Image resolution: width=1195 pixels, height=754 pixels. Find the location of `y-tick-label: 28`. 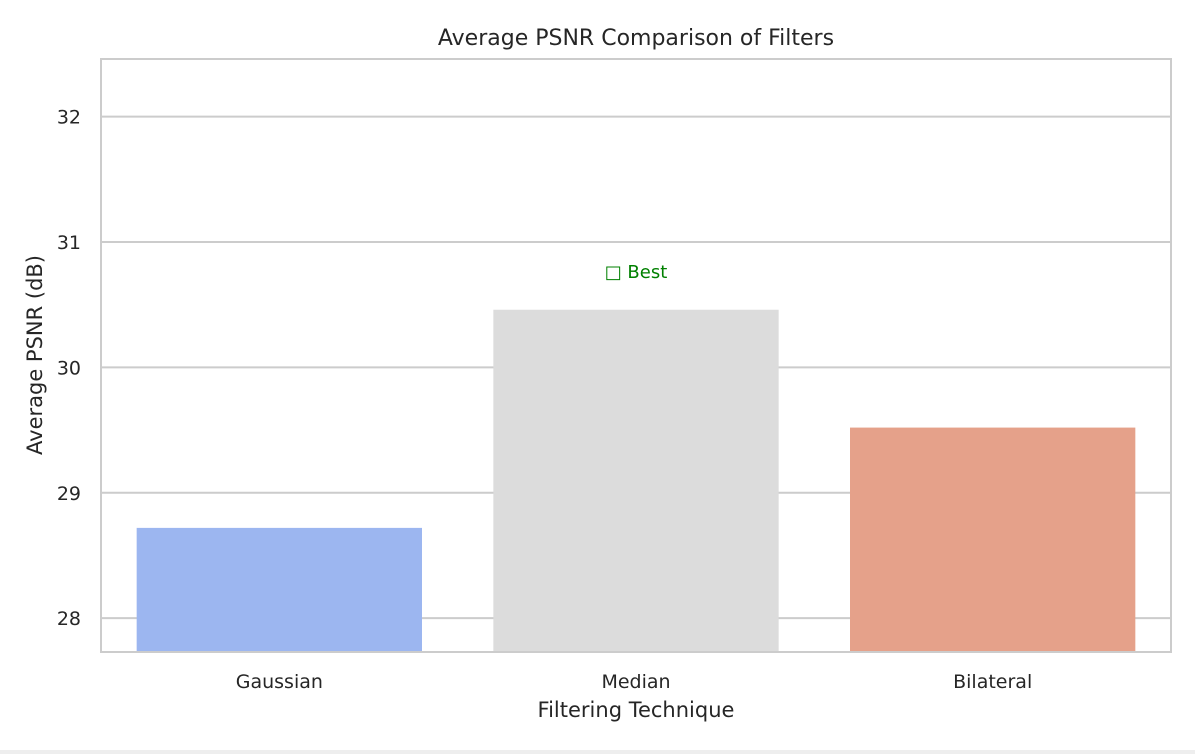

y-tick-label: 28 is located at coordinates (69, 619).